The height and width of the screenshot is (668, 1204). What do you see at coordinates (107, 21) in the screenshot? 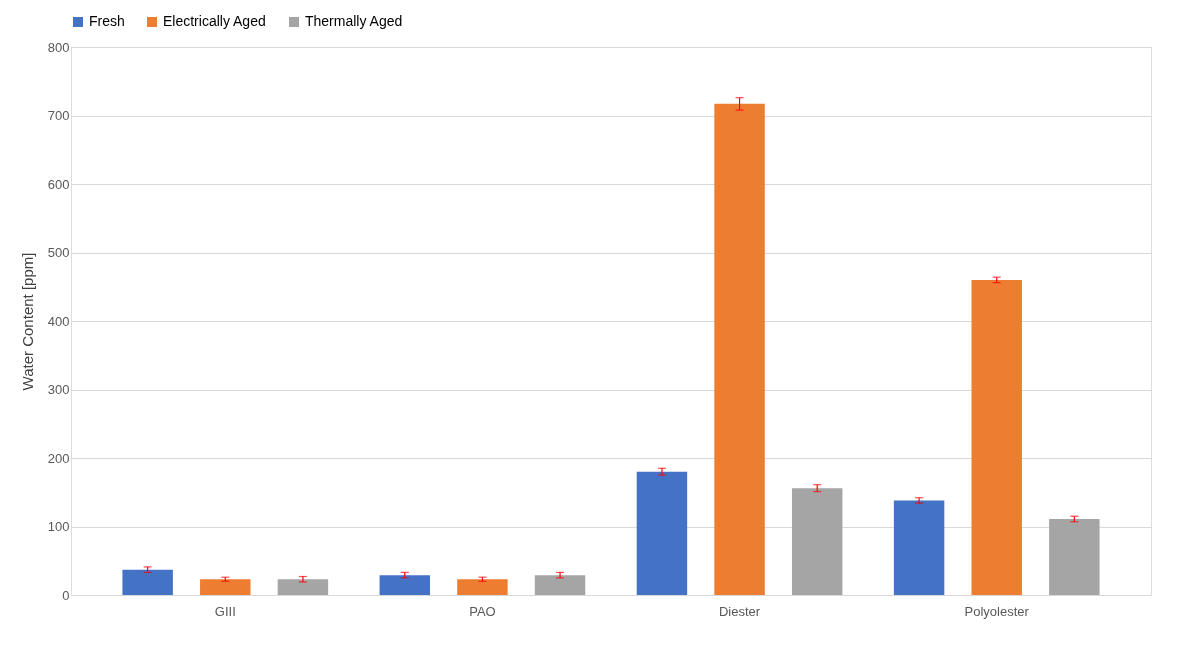
I see `legend-label: Fresh` at bounding box center [107, 21].